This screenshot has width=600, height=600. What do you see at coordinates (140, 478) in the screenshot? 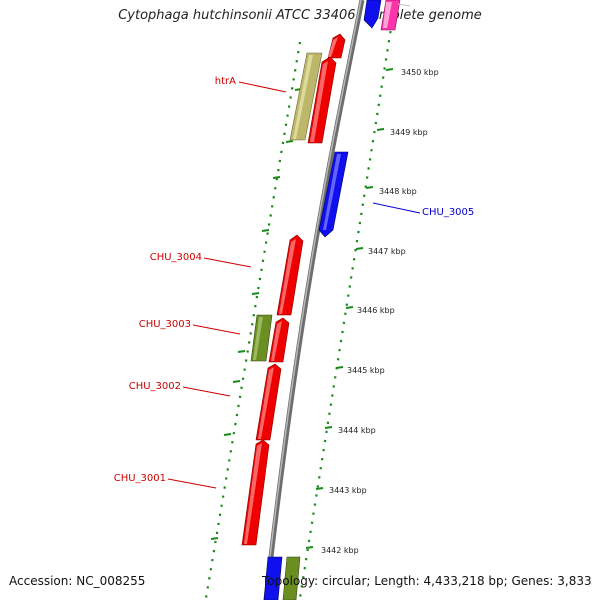
I see `svg-text: CHU_3001` at bounding box center [140, 478].